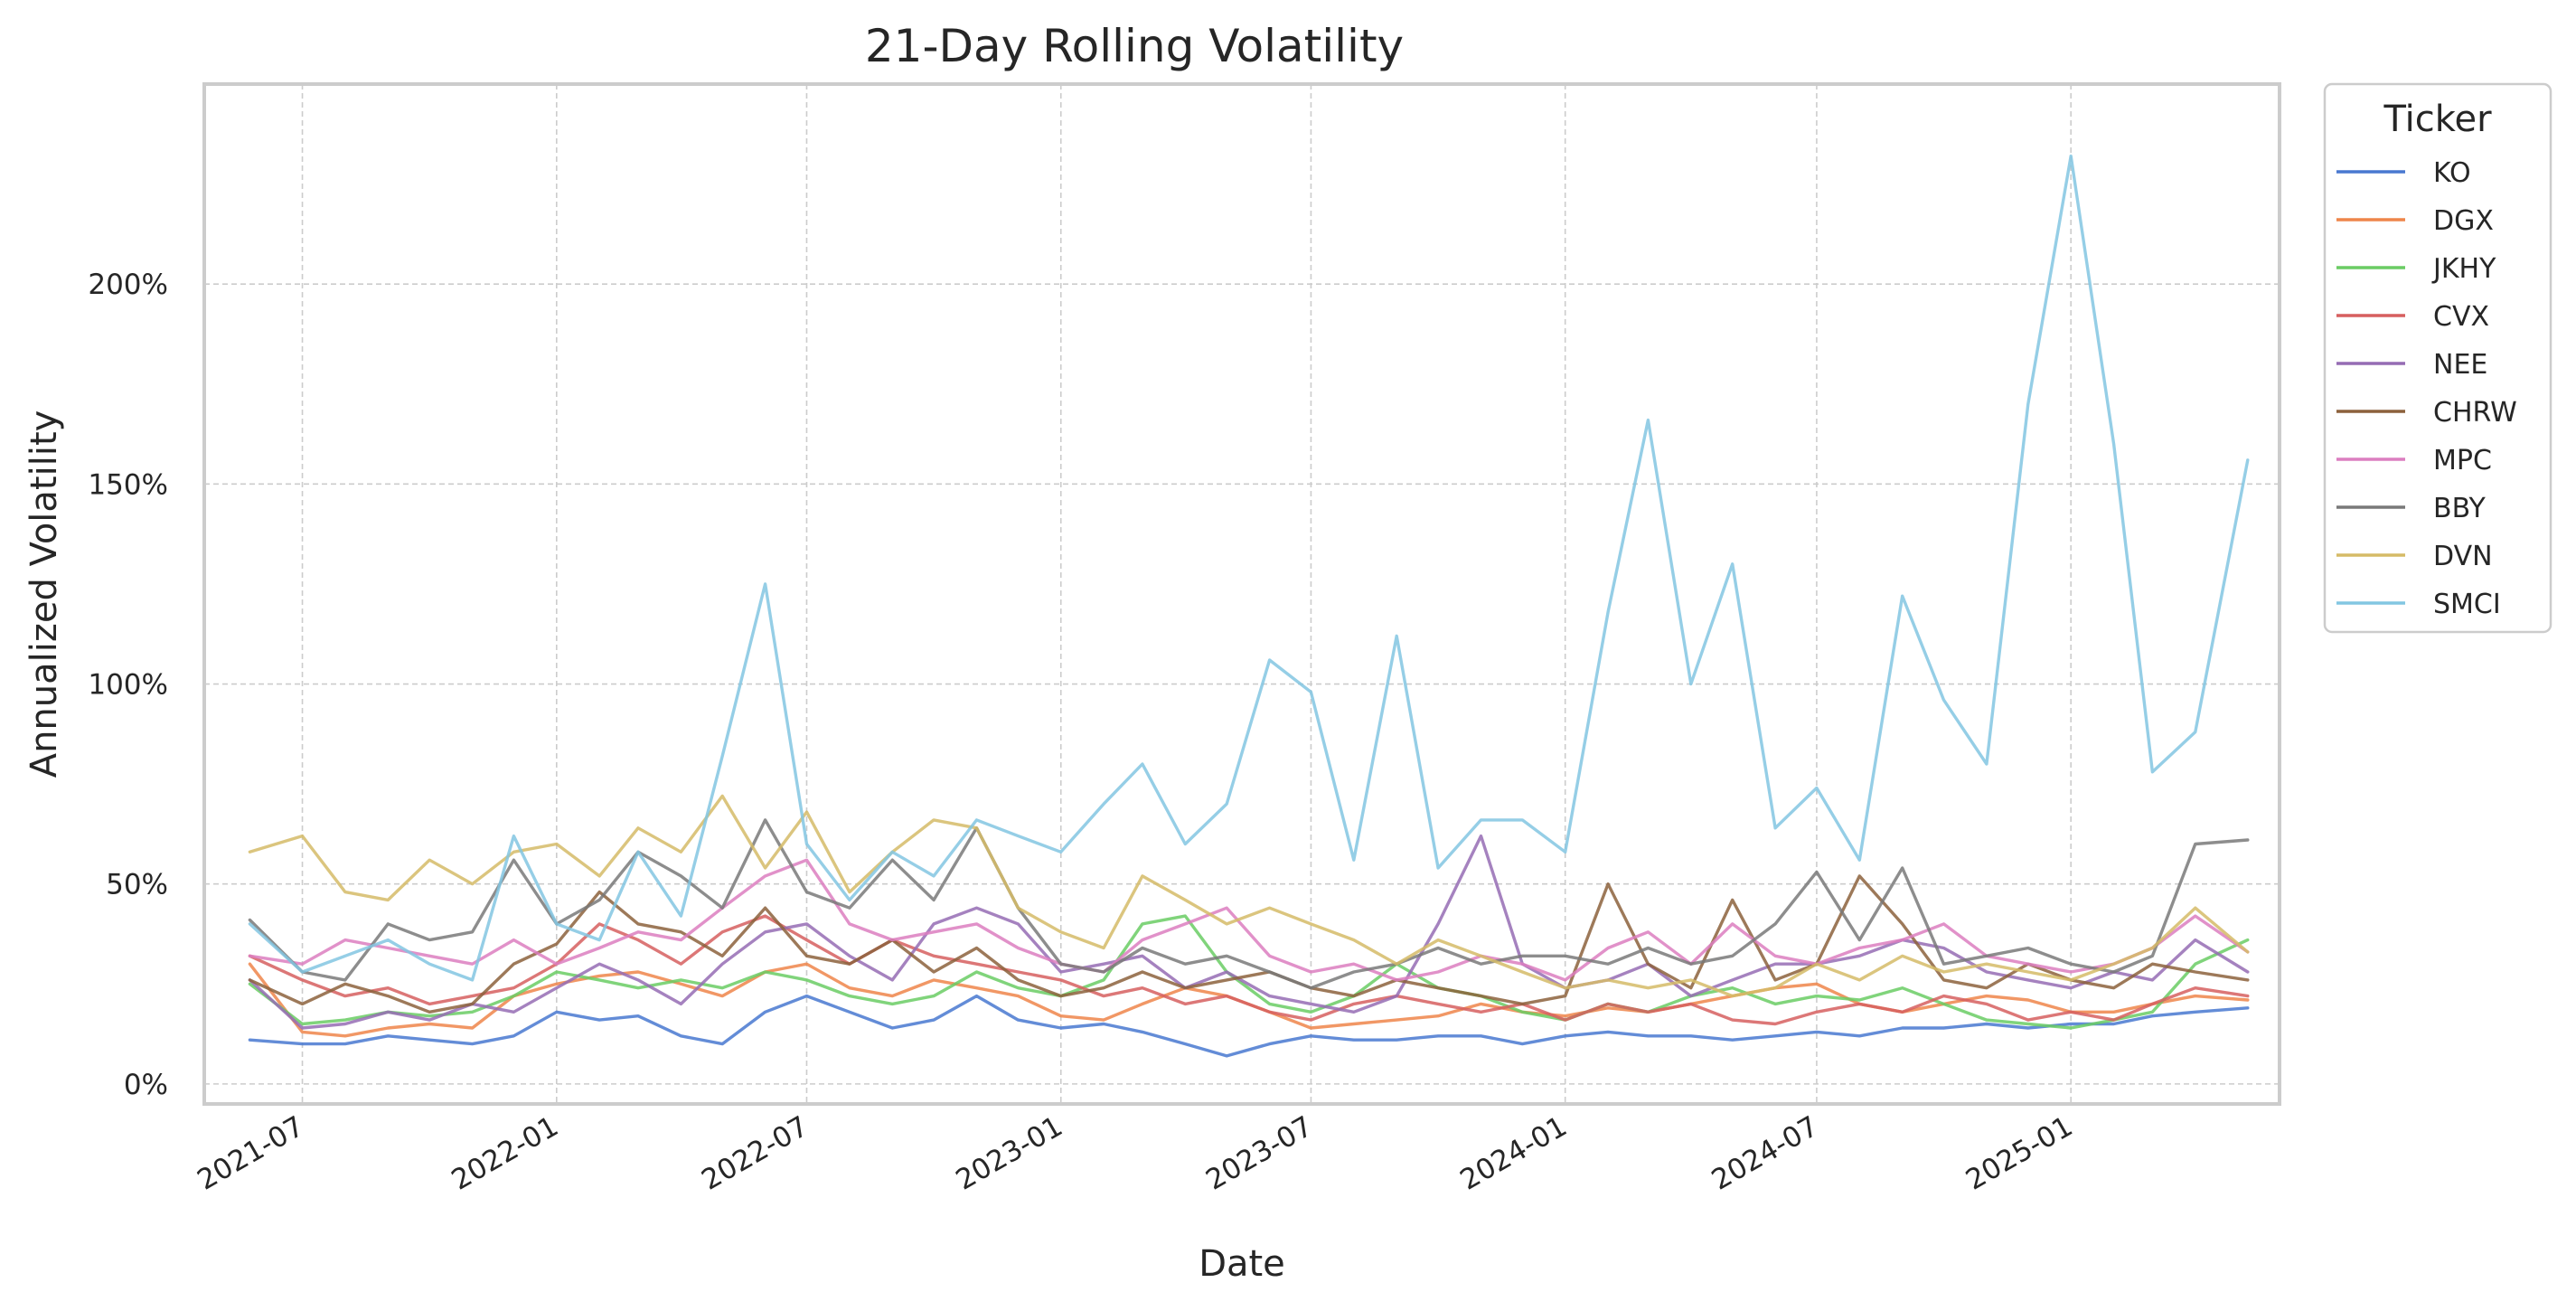 The height and width of the screenshot is (1311, 2576). Describe the element at coordinates (1765, 1153) in the screenshot. I see `x-tick-label: 2024-07` at that location.